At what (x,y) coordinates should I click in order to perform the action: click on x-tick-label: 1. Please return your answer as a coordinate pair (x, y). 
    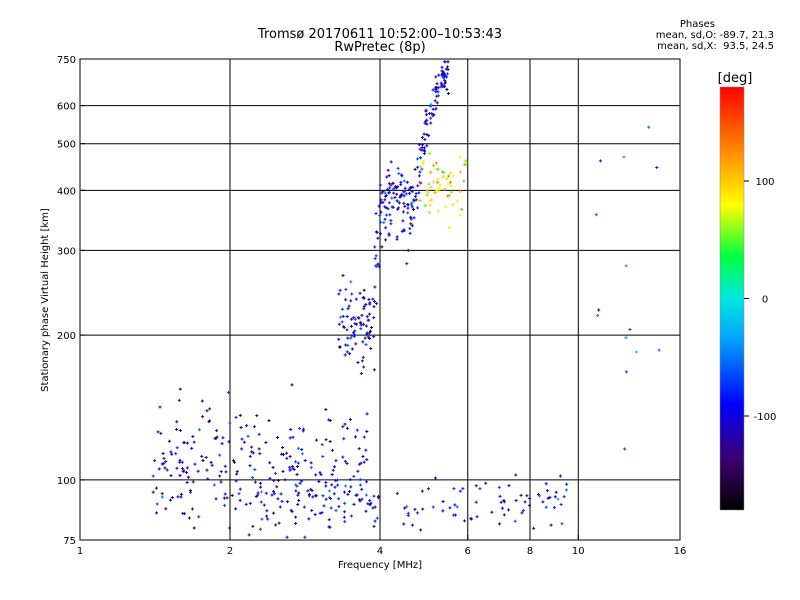
    Looking at the image, I should click on (80, 551).